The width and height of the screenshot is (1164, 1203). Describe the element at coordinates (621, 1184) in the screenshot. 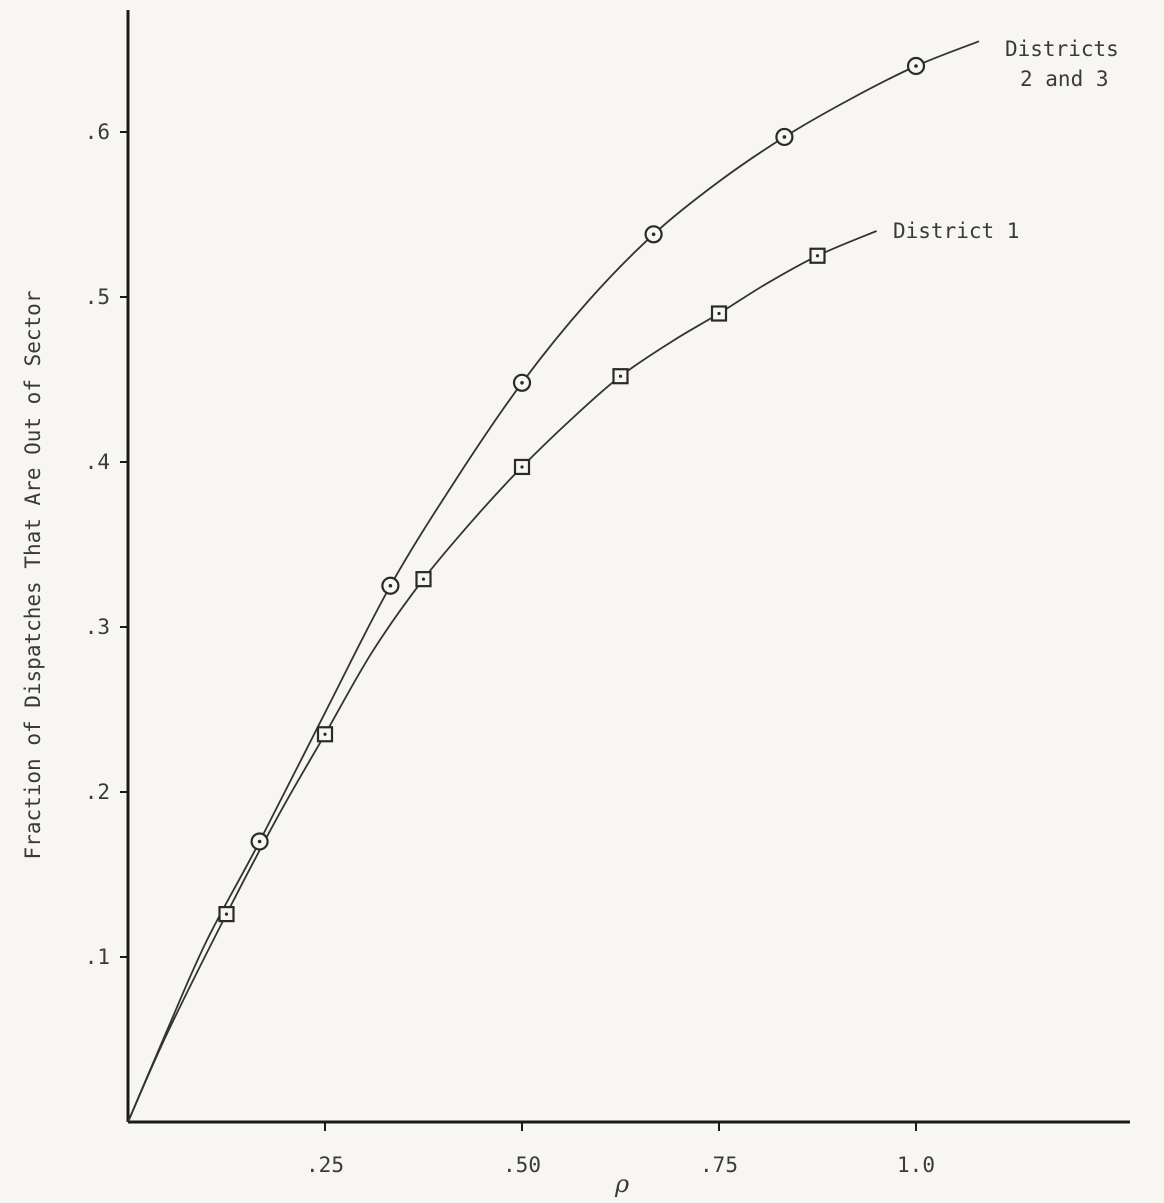

I see `x-axis-title: ρ` at that location.